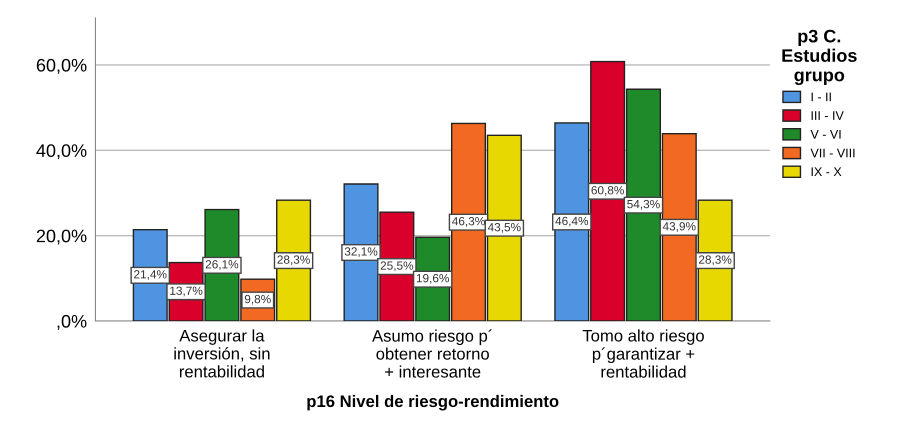 The width and height of the screenshot is (909, 428). What do you see at coordinates (432, 279) in the screenshot?
I see `data-label: 19,6%` at bounding box center [432, 279].